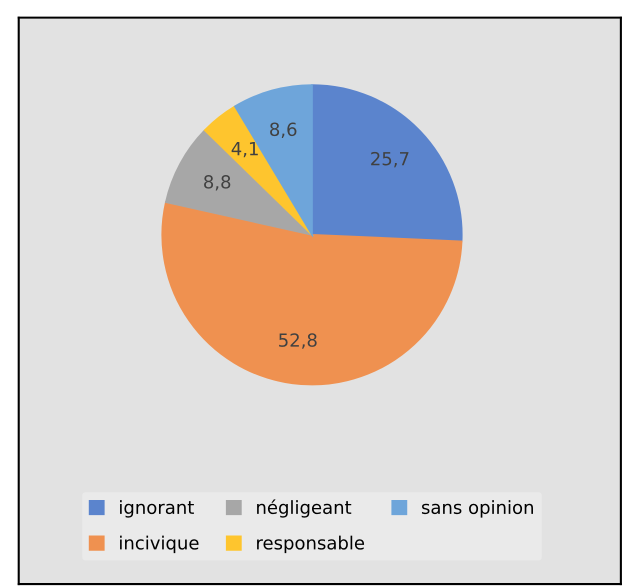 This screenshot has height=587, width=624. Describe the element at coordinates (157, 509) in the screenshot. I see `legend-label: ignorant` at that location.